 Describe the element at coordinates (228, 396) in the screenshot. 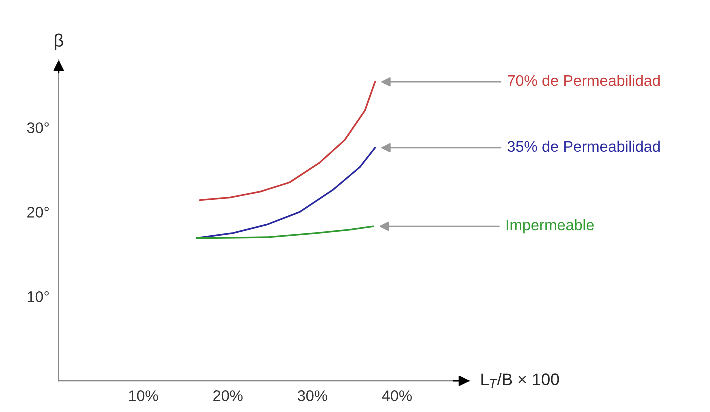

I see `x-tick-label: 20%` at that location.